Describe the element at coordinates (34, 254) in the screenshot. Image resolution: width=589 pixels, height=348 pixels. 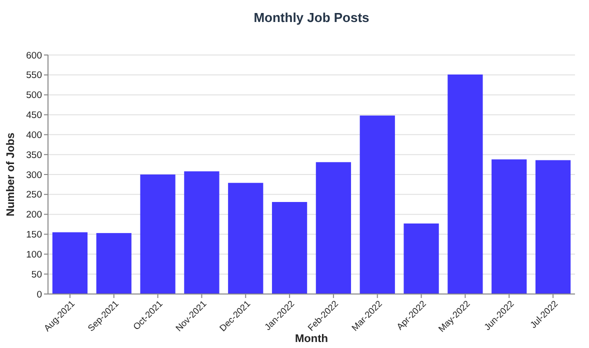
I see `y-tick-label: 100` at that location.